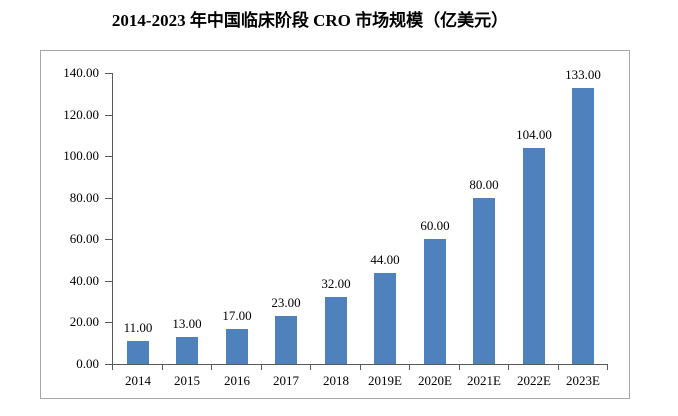 This screenshot has width=678, height=416. Describe the element at coordinates (583, 380) in the screenshot. I see `x-tick-label: 2023E` at that location.